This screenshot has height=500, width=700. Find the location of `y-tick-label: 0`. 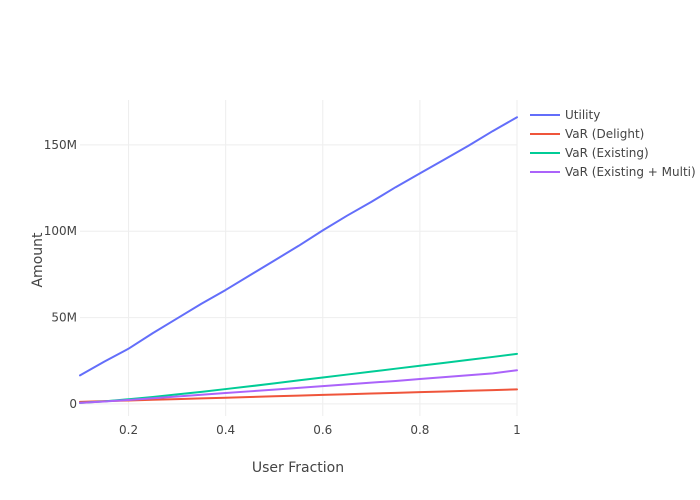

y-tick-label: 0 is located at coordinates (73, 404).